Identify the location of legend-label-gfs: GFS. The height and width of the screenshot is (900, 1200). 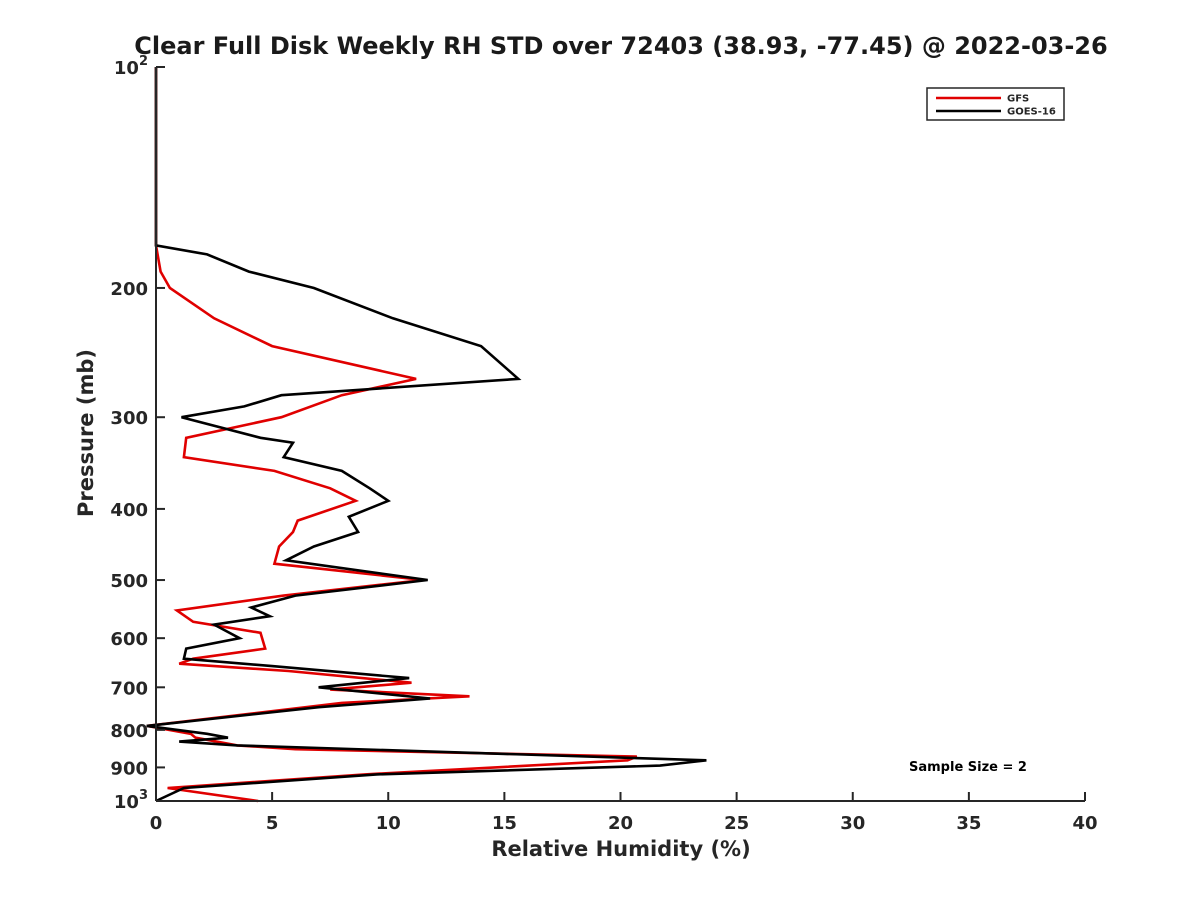
(1018, 99).